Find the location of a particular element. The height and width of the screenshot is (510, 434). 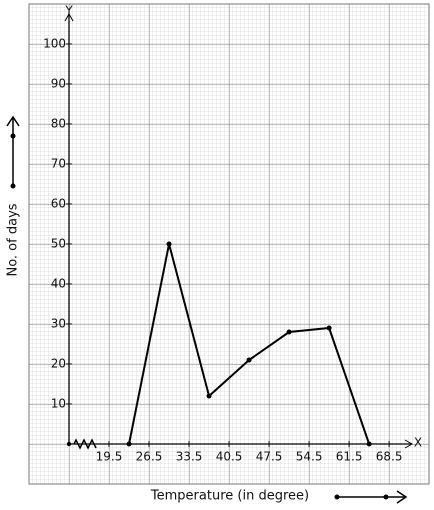

y-tick-label: 10 is located at coordinates (58, 404).